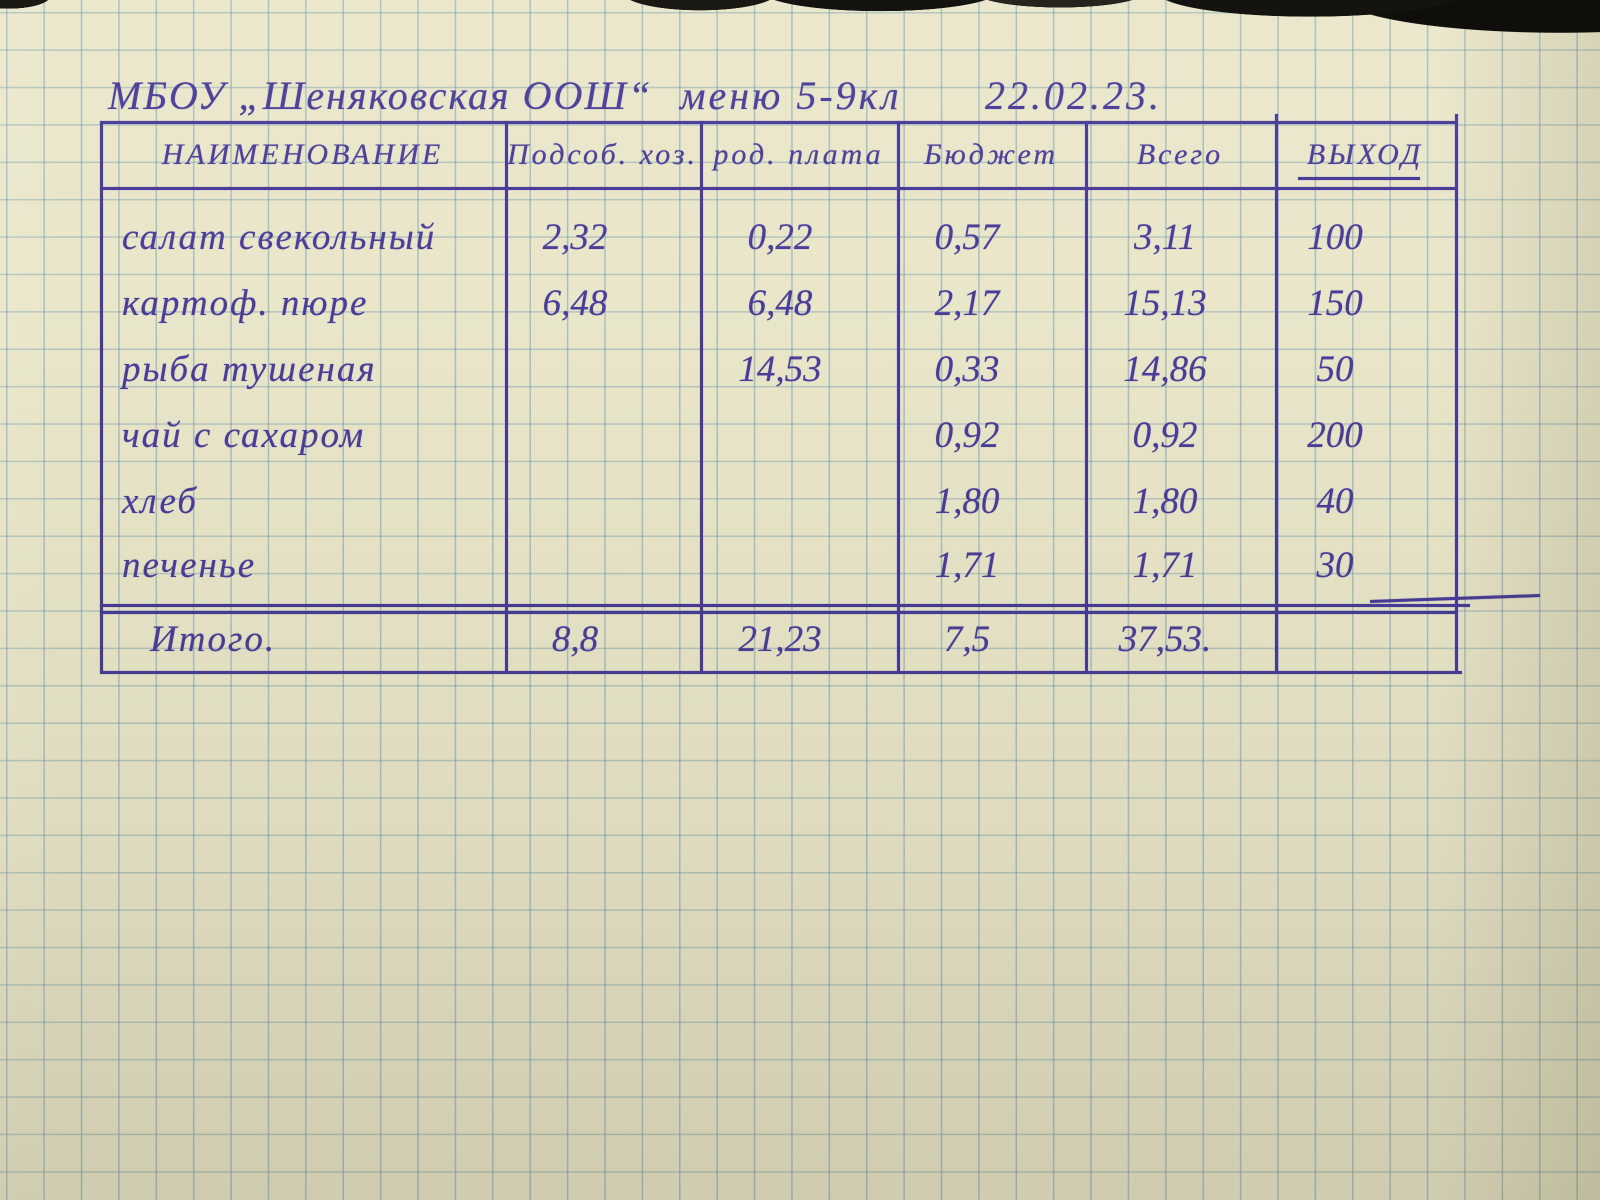 This screenshot has width=1600, height=1200. Describe the element at coordinates (967, 303) in the screenshot. I see `cell-budget: 2,17` at that location.